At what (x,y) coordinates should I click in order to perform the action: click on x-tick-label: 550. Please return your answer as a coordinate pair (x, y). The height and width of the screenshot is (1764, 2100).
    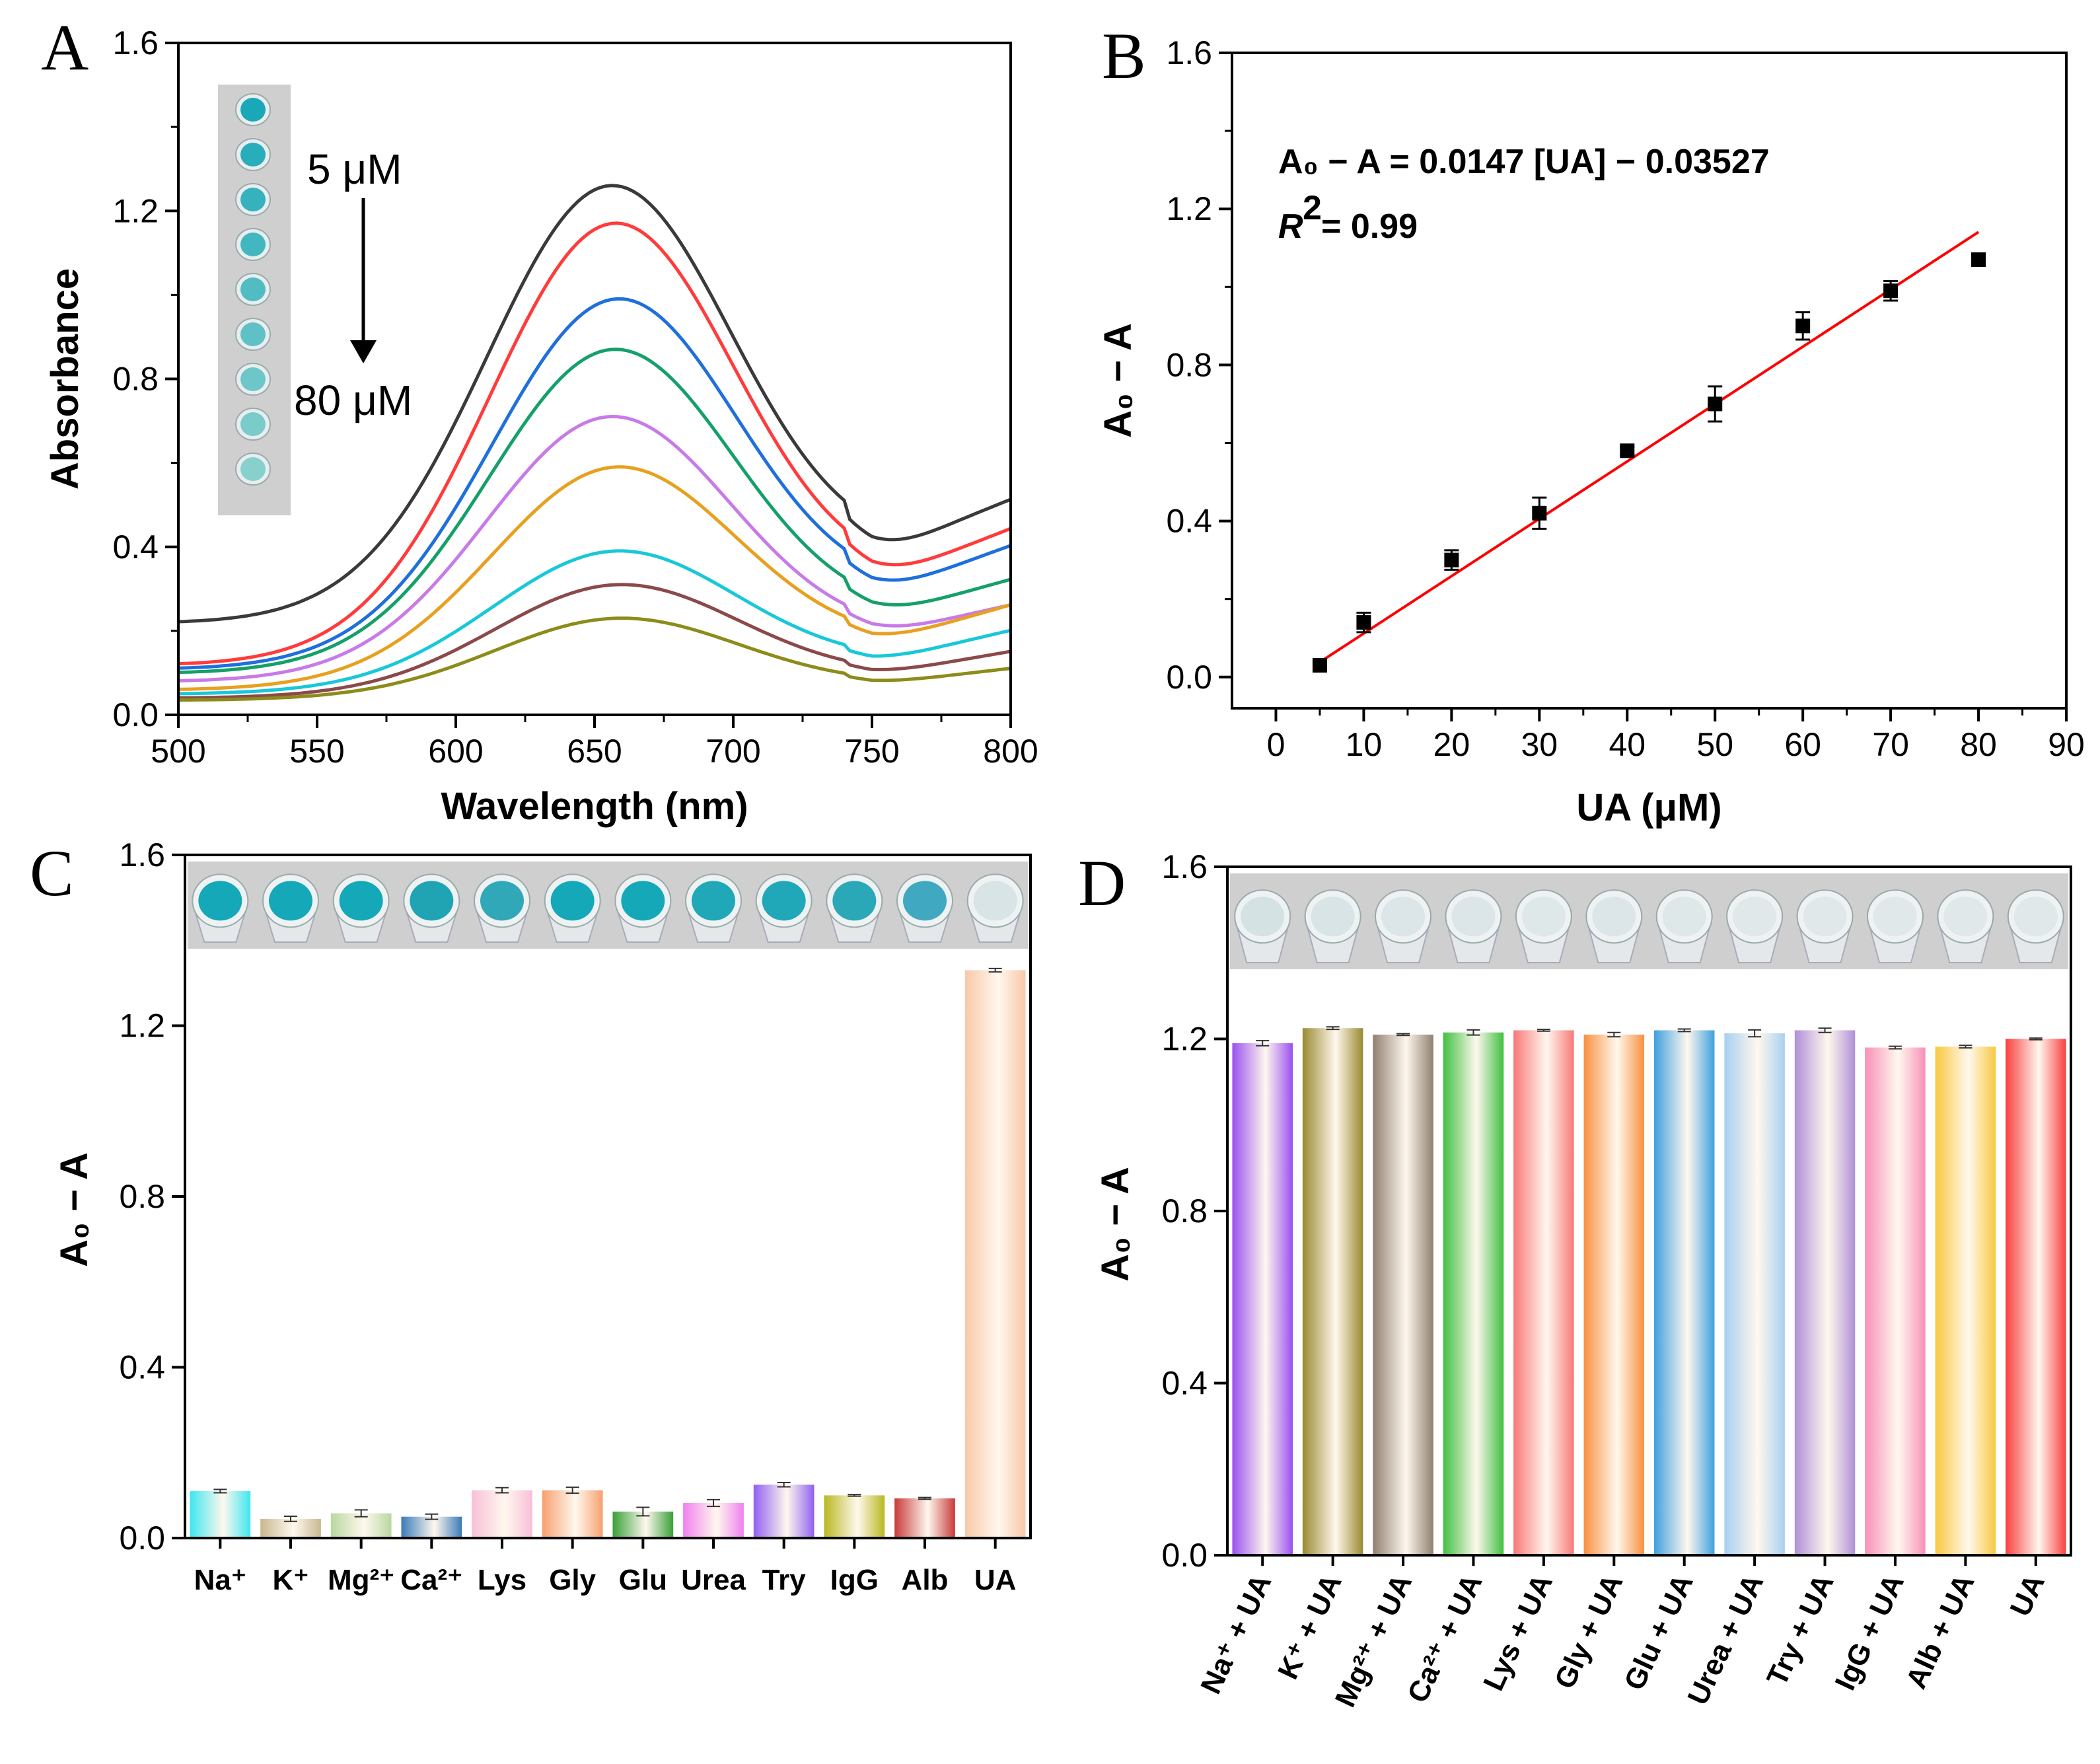
    Looking at the image, I should click on (316, 751).